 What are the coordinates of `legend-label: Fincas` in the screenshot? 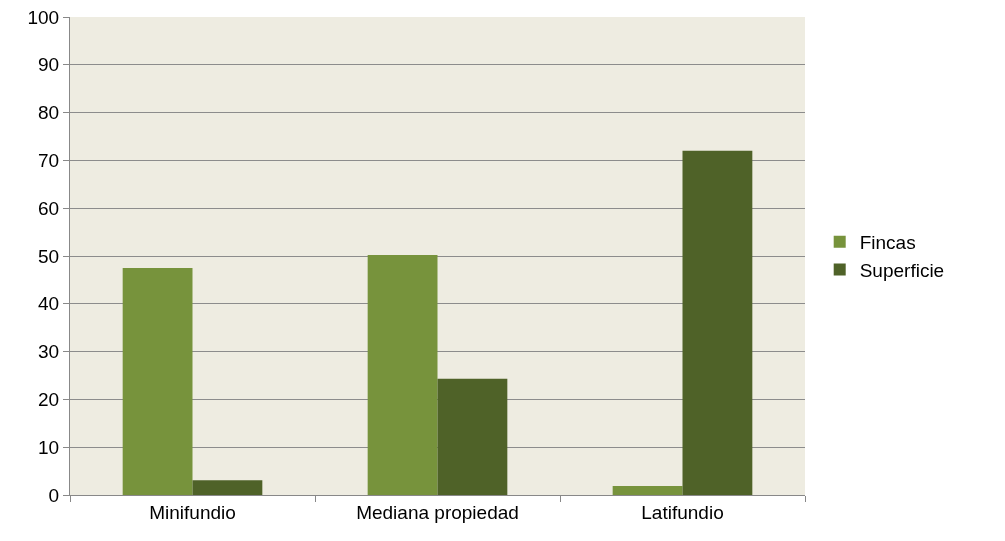 It's located at (887, 243).